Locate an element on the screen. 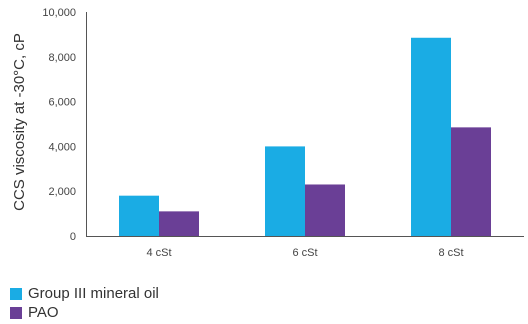 The width and height of the screenshot is (528, 324). x-tick-label: 8 cSt is located at coordinates (450, 253).